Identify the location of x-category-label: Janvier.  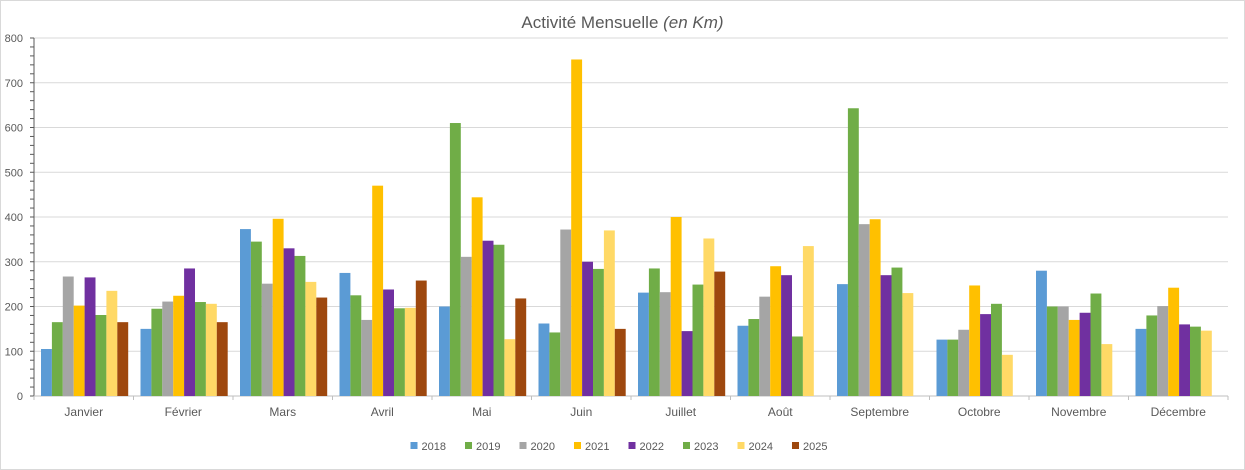
(83, 412).